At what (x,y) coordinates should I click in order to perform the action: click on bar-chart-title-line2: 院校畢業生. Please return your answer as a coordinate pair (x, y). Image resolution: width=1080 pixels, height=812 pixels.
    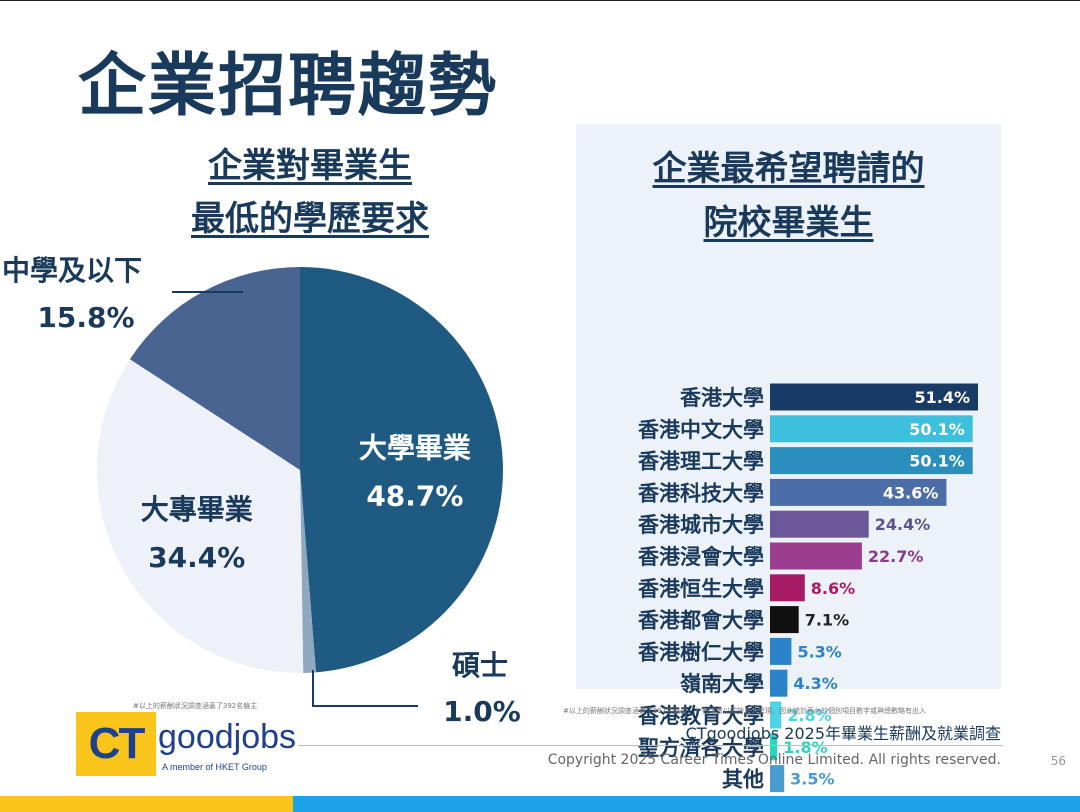
    Looking at the image, I should click on (788, 223).